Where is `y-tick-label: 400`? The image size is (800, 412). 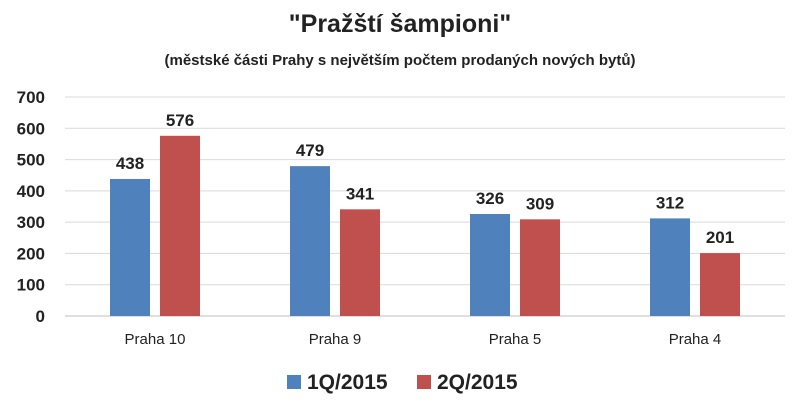
y-tick-label: 400 is located at coordinates (31, 191).